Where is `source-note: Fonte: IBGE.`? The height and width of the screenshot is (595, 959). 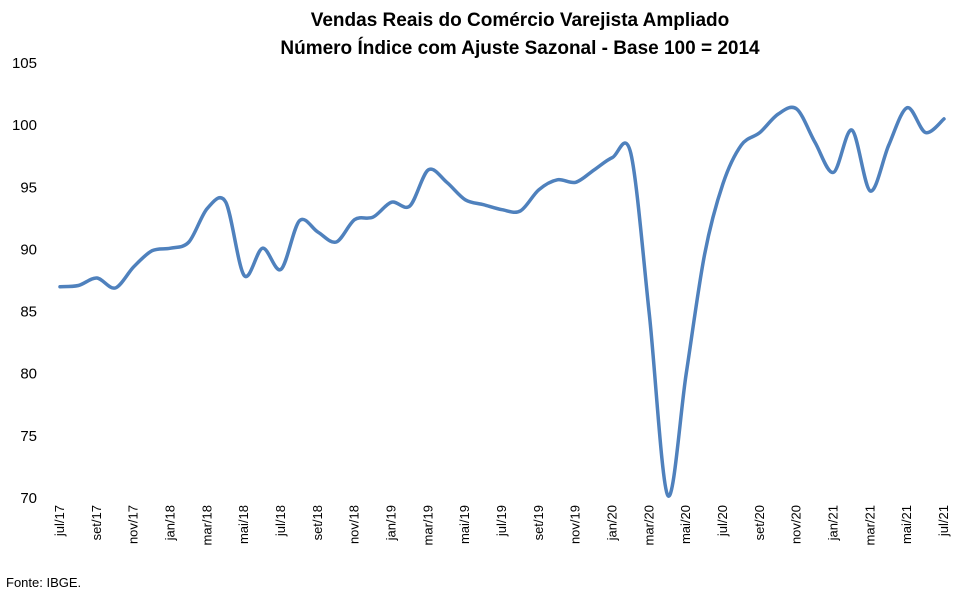 source-note: Fonte: IBGE. is located at coordinates (43, 582).